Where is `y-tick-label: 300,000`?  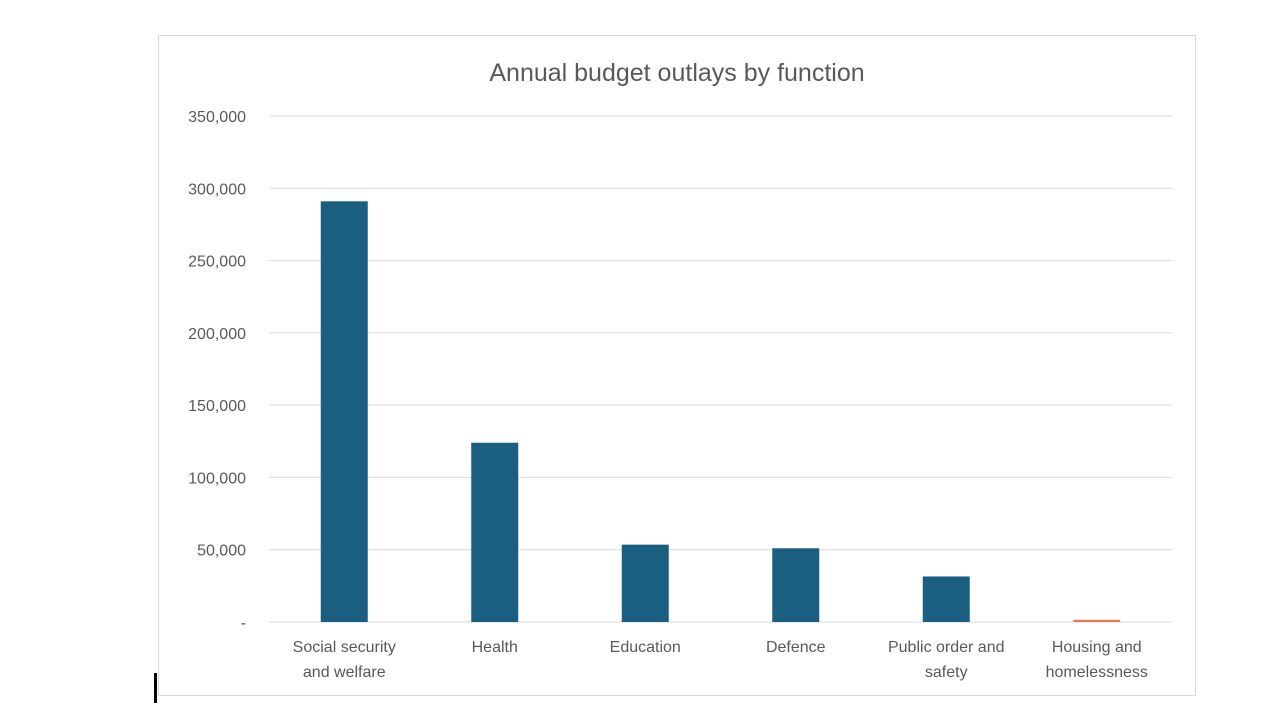 y-tick-label: 300,000 is located at coordinates (217, 189).